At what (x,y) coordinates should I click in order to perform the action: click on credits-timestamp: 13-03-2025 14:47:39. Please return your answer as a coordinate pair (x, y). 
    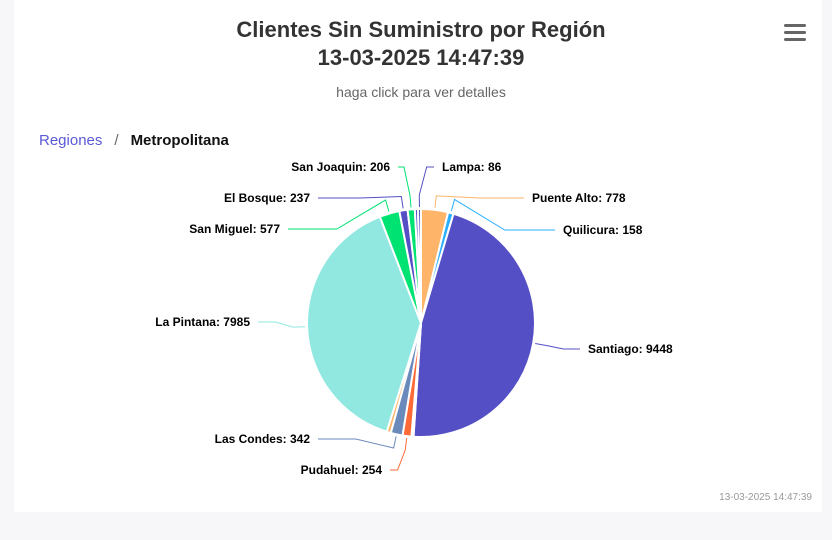
    Looking at the image, I should click on (765, 497).